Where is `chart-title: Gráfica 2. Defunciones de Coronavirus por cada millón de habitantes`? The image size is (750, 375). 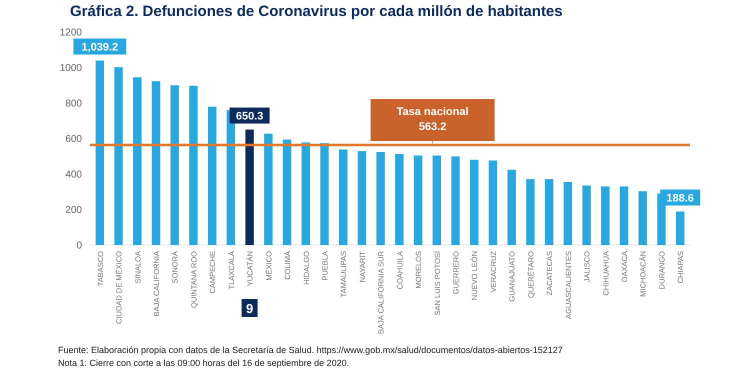 chart-title: Gráfica 2. Defunciones de Coronavirus por cada millón de habitantes is located at coordinates (316, 11).